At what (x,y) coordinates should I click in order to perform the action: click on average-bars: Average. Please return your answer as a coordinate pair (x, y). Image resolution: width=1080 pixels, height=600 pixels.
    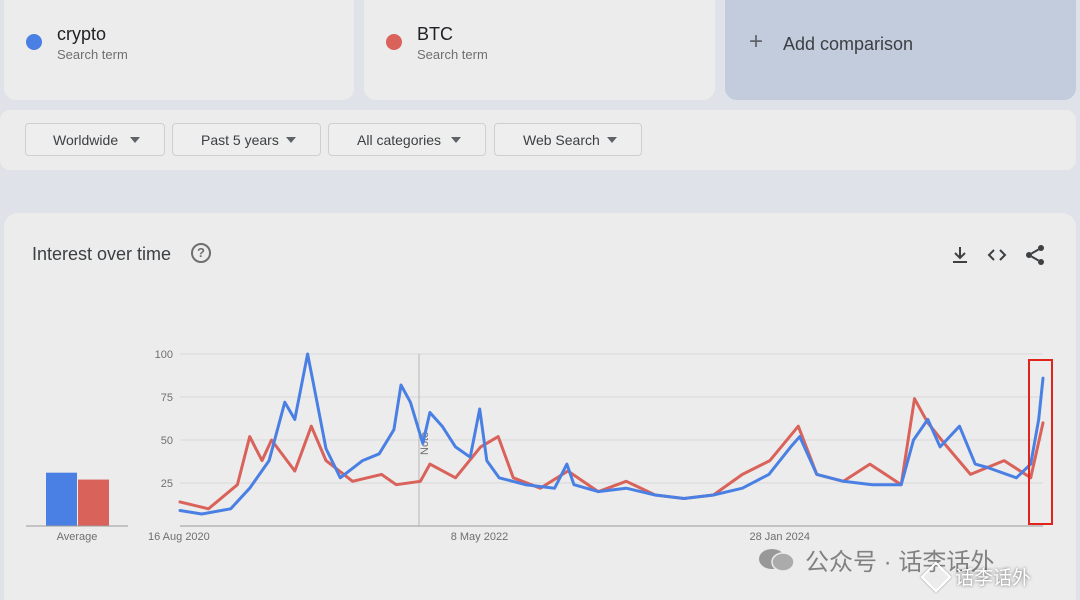
    Looking at the image, I should click on (77, 507).